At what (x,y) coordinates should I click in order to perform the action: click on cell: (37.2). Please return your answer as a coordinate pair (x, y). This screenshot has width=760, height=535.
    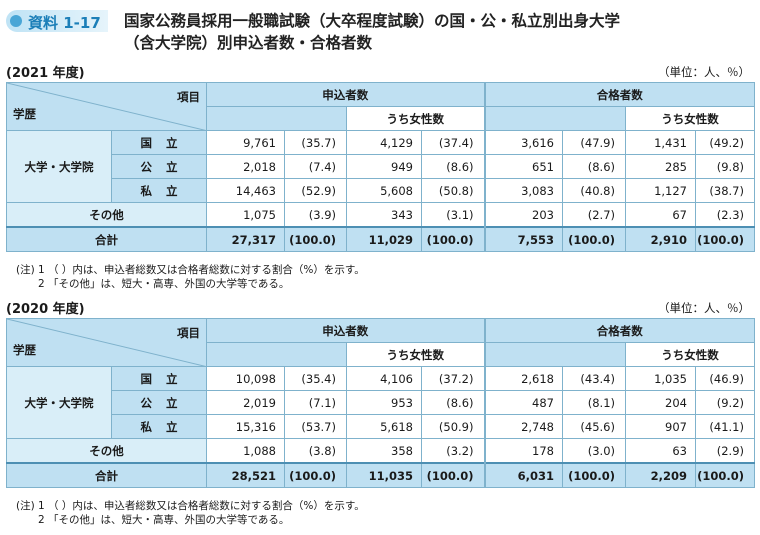
    Looking at the image, I should click on (453, 378).